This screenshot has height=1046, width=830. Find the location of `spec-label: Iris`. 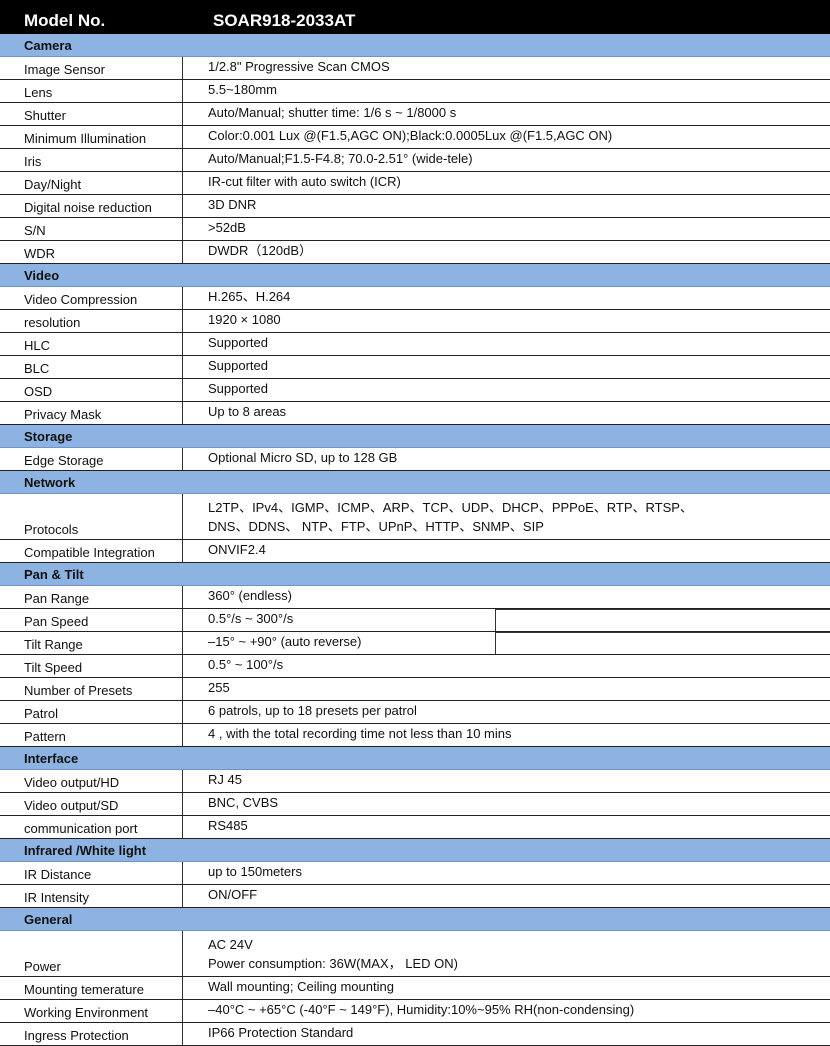

spec-label: Iris is located at coordinates (91, 160).